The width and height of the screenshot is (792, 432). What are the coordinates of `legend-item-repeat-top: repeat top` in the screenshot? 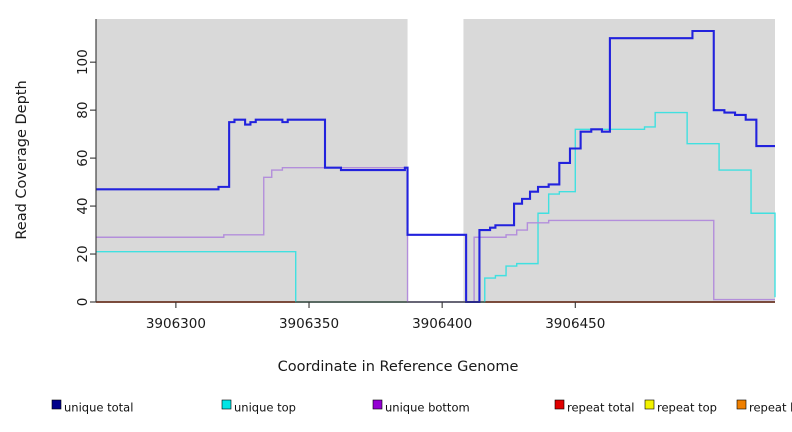 It's located at (680, 407).